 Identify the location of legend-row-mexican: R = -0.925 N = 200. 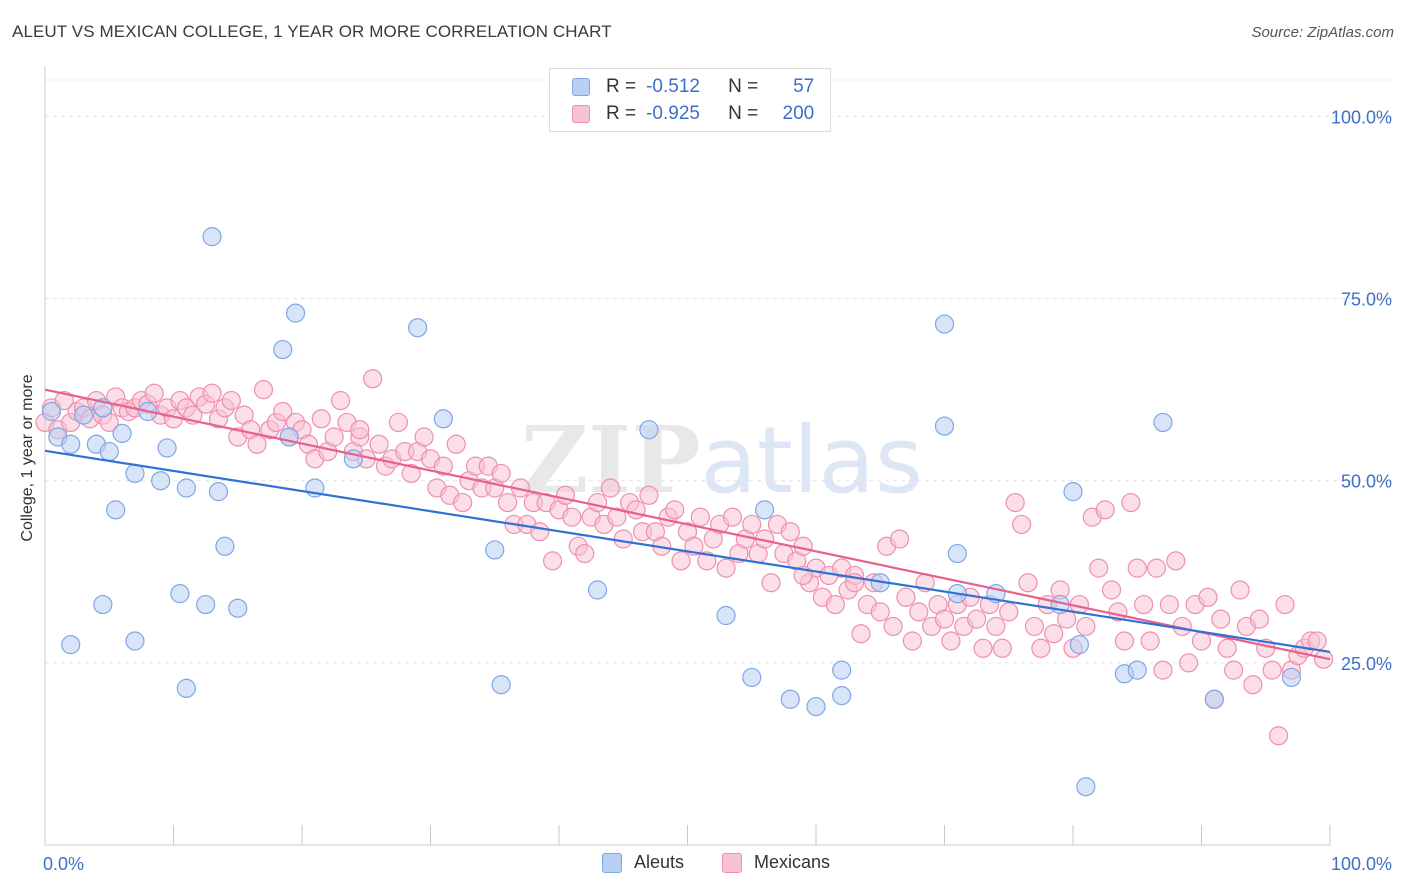
(693, 114).